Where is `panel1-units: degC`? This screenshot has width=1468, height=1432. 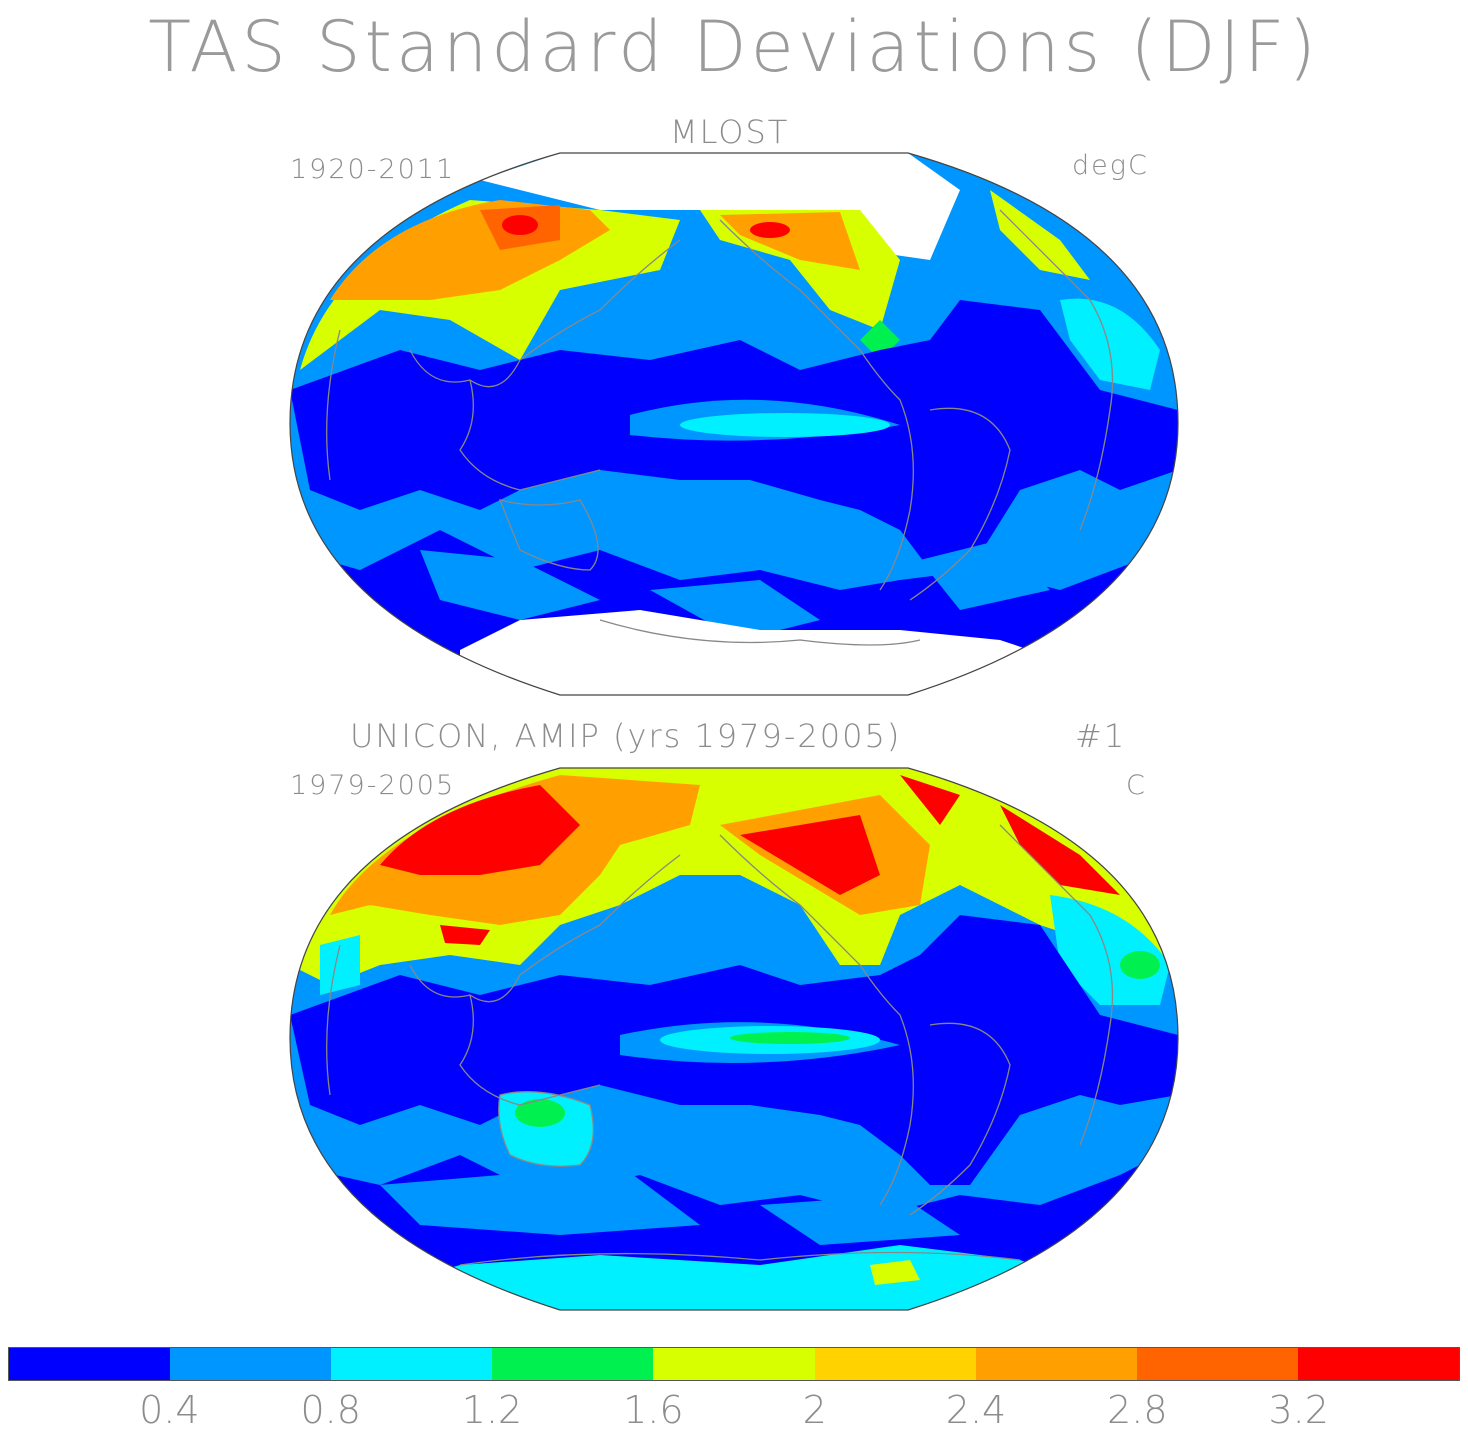 panel1-units: degC is located at coordinates (1110, 165).